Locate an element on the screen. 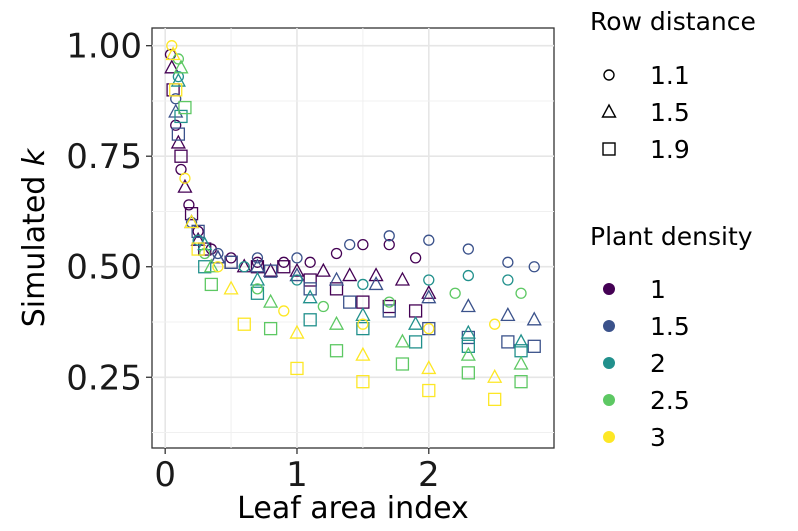  legend-row-distance-label-1: 1.5 is located at coordinates (670, 112).